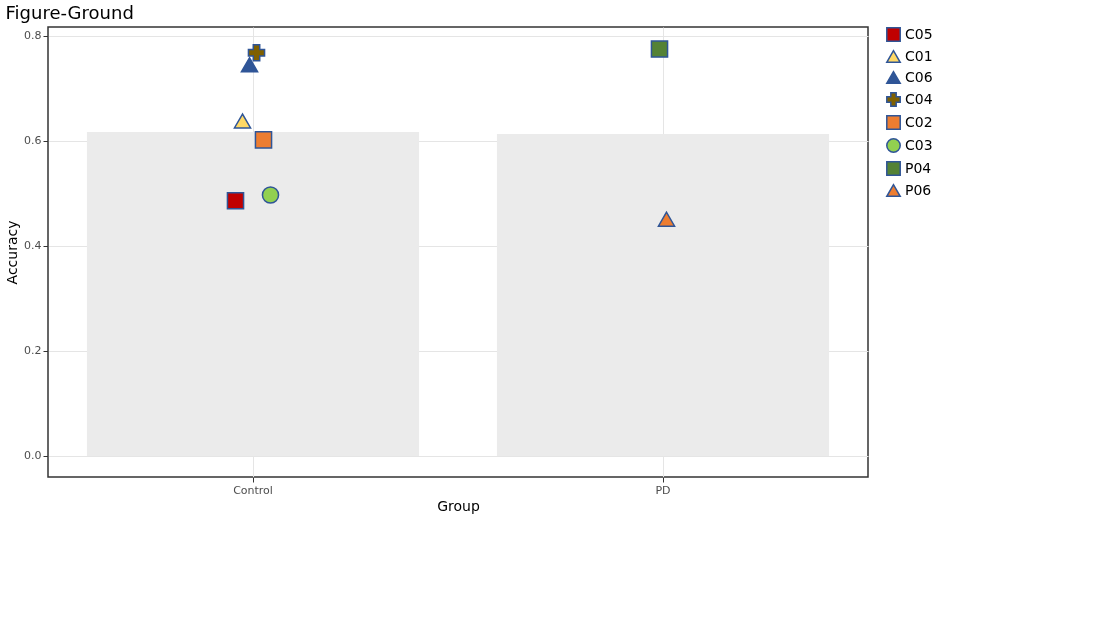  Describe the element at coordinates (12, 252) in the screenshot. I see `y-axis-title: Accuracy` at that location.